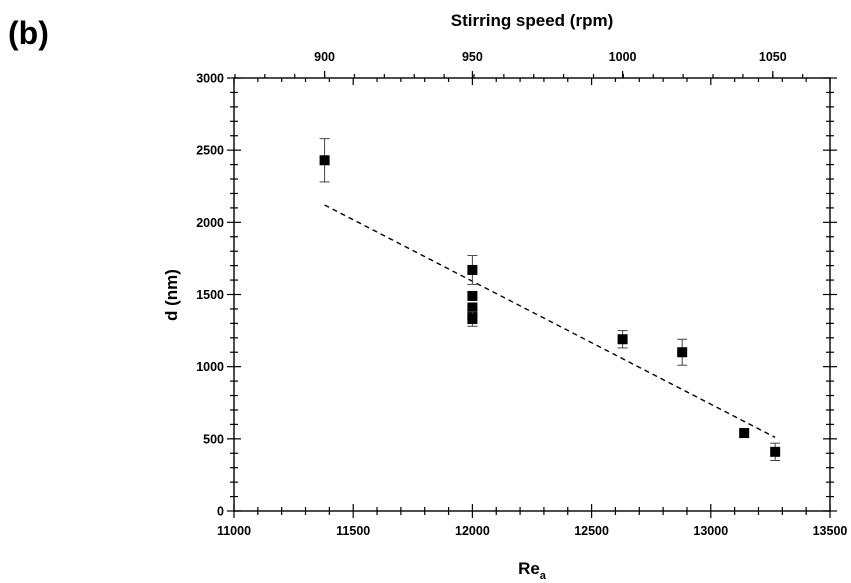 The width and height of the screenshot is (851, 583). I want to click on y-tick-label: 3000, so click(210, 79).